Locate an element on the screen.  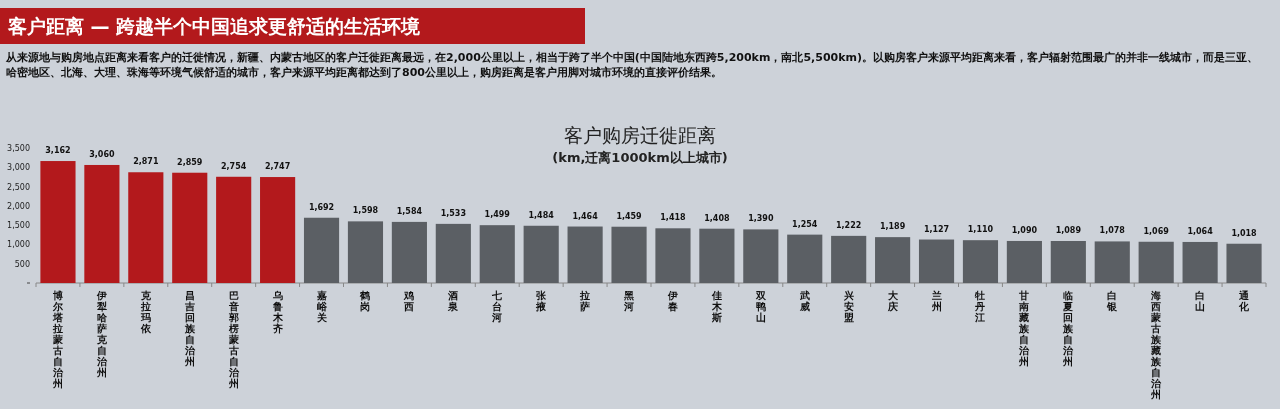
x-tick-label: 白山 is located at coordinates (1200, 301).